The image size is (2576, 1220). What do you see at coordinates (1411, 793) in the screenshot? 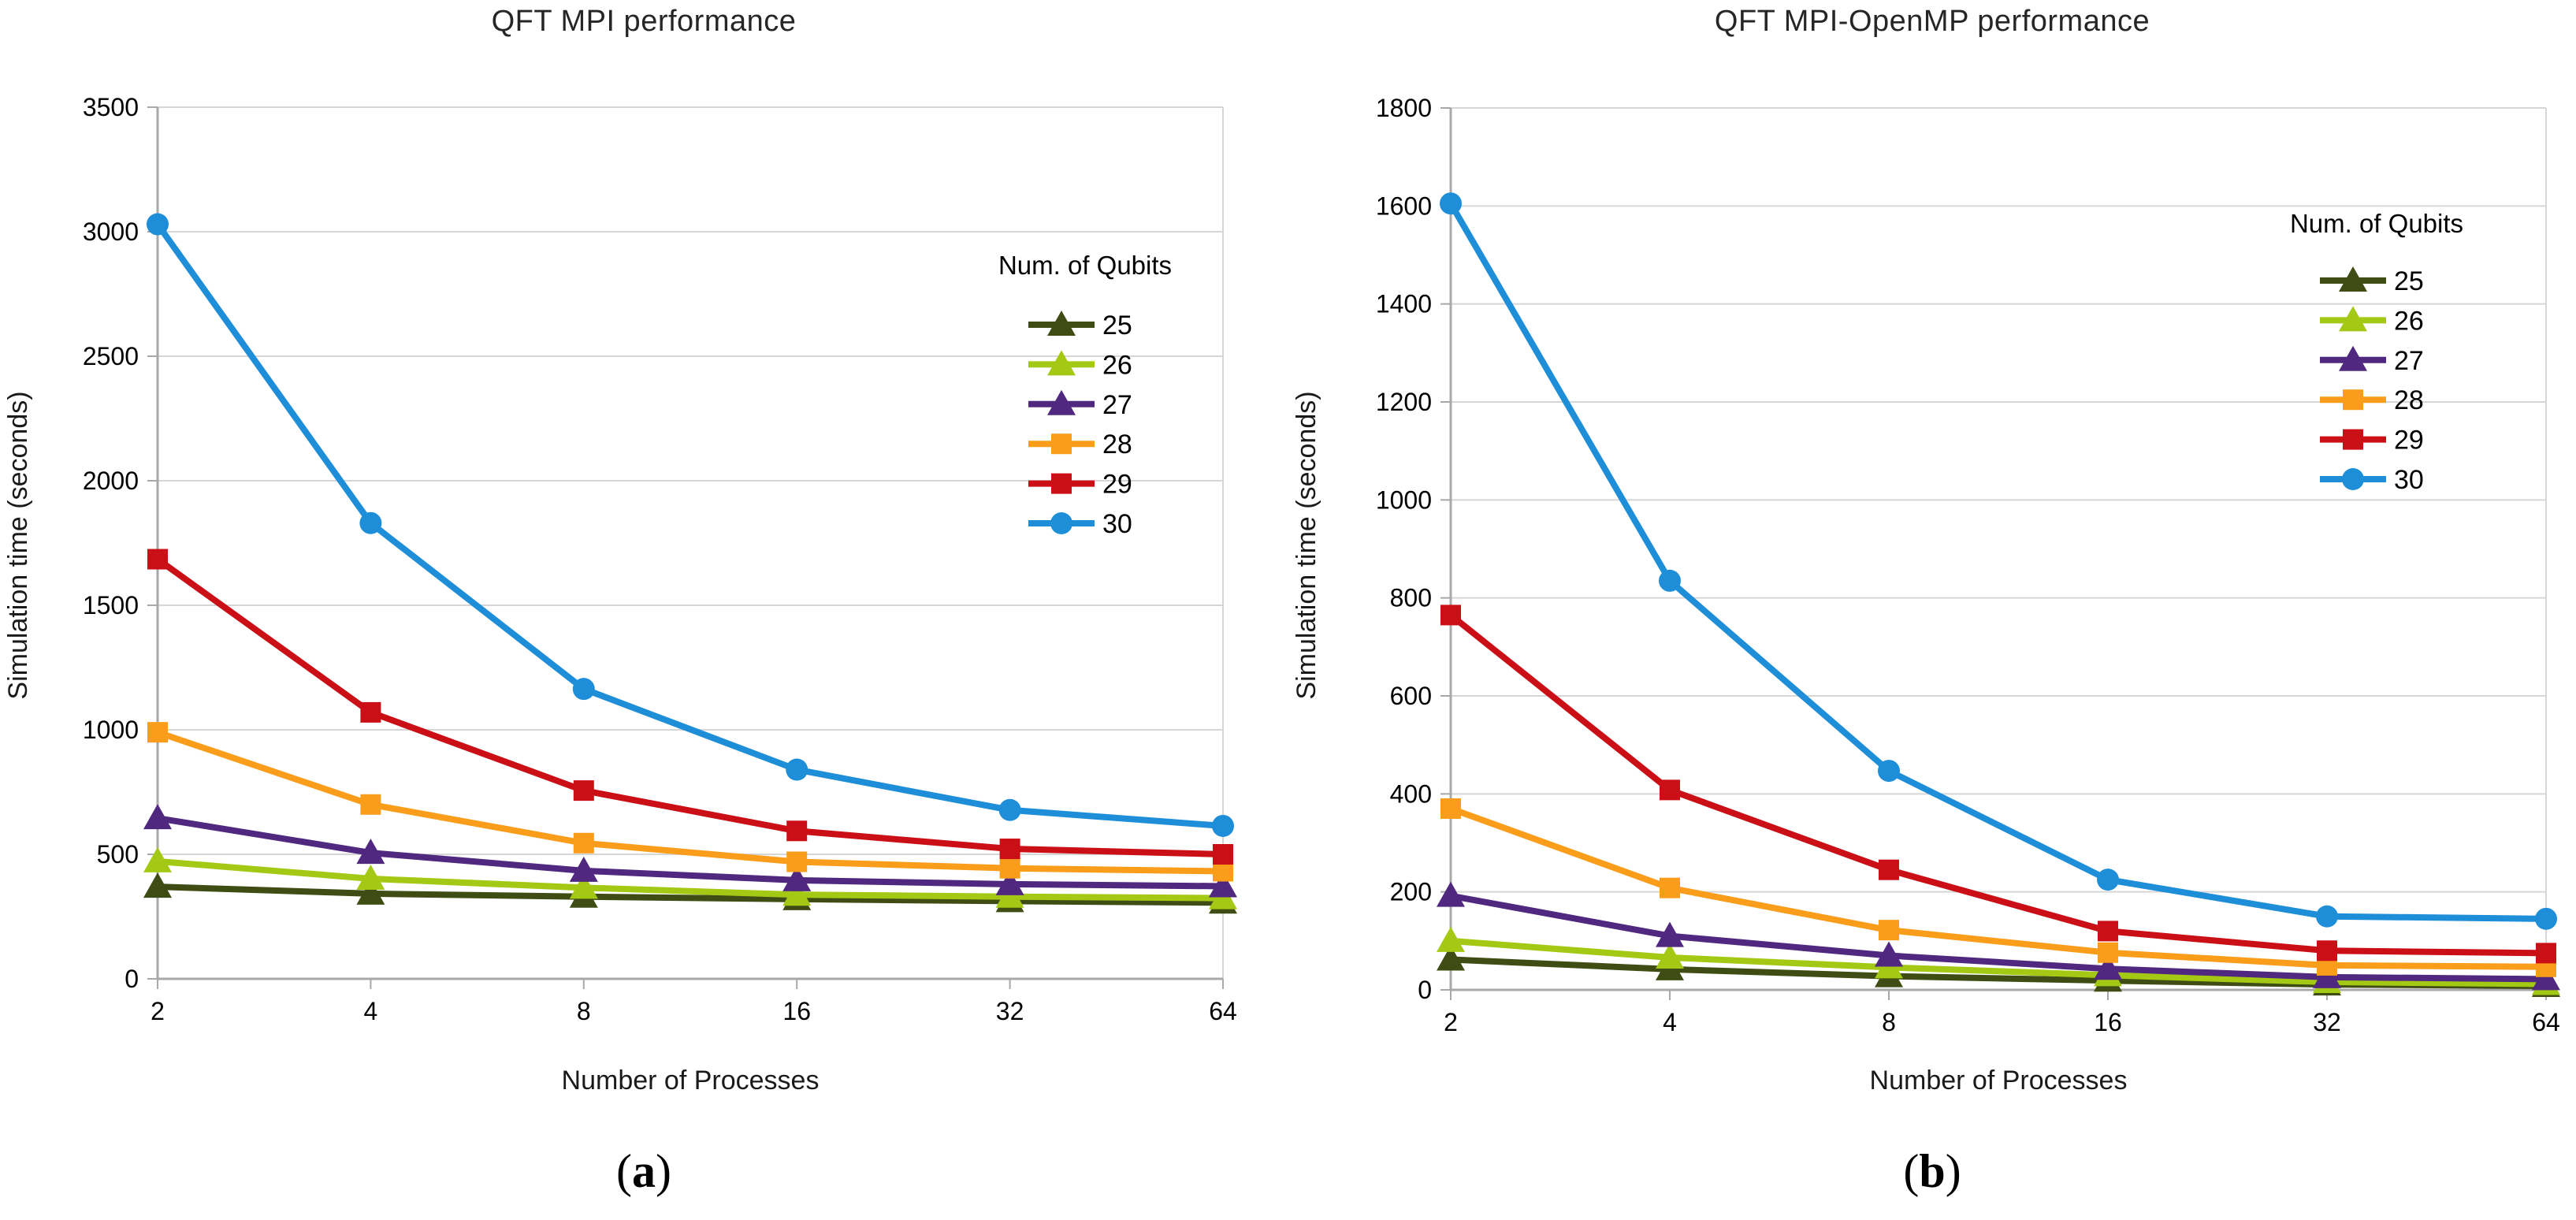
I see `y-tick-label: 400` at bounding box center [1411, 793].